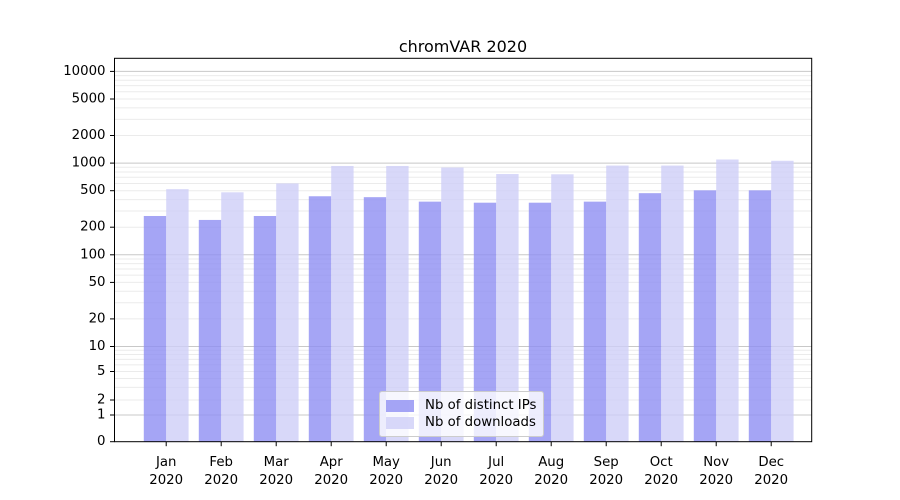 This screenshot has width=900, height=500. I want to click on legend-row-downloads: Nb of downloads, so click(461, 422).